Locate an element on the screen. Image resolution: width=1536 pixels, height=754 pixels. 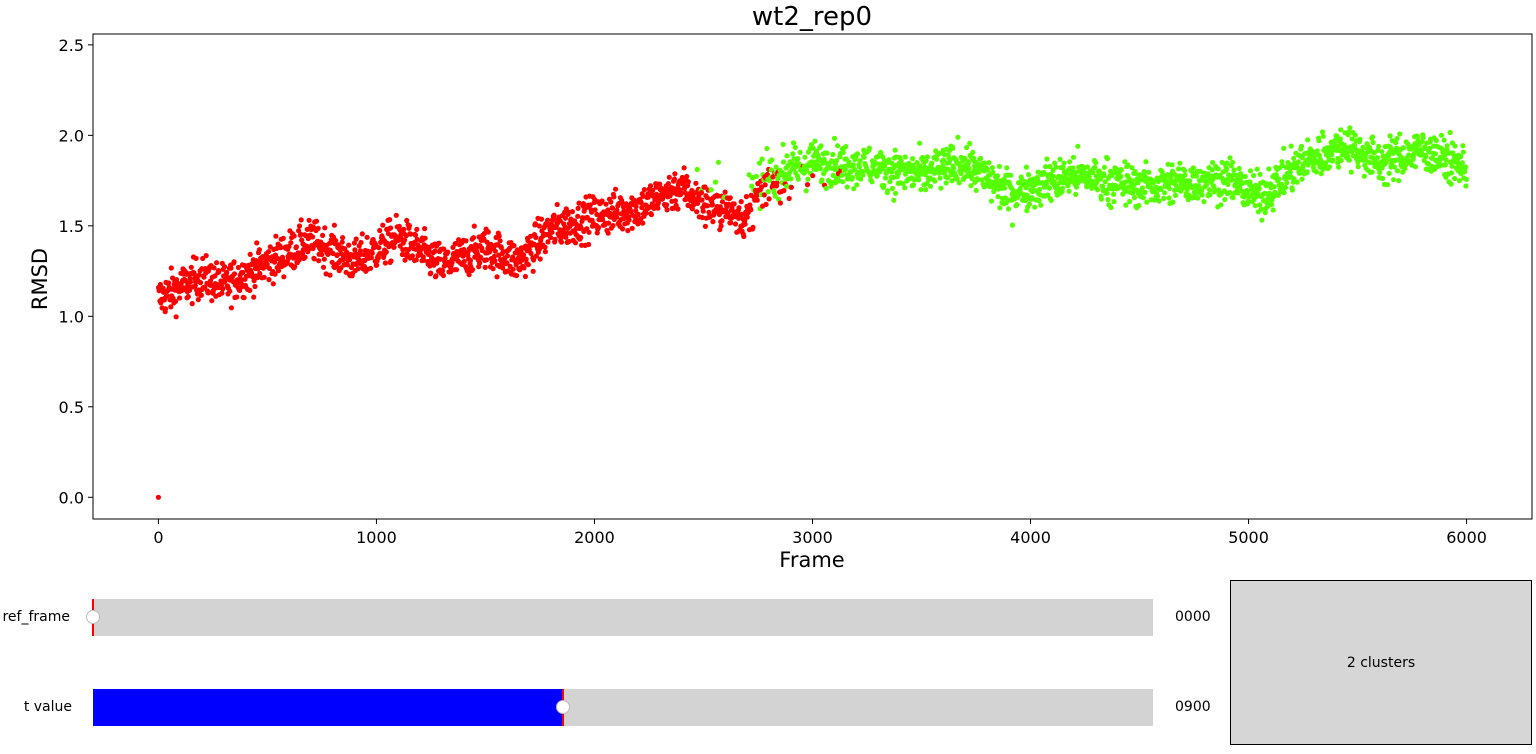
t-value-value: 0900 is located at coordinates (1193, 707).